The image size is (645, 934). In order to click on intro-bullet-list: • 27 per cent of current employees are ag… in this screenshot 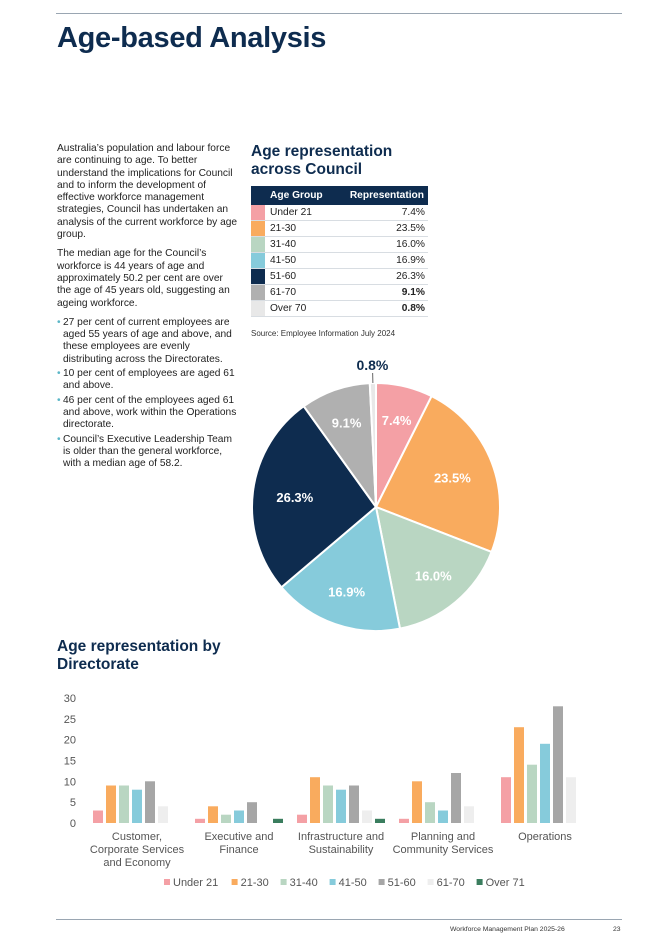, I will do `click(148, 394)`.